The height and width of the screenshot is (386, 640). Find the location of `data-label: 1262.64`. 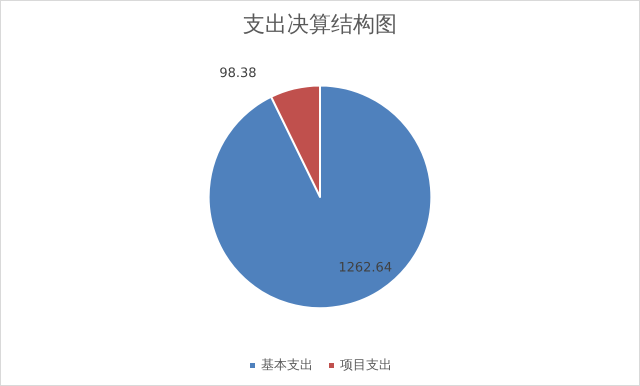

data-label: 1262.64 is located at coordinates (365, 268).